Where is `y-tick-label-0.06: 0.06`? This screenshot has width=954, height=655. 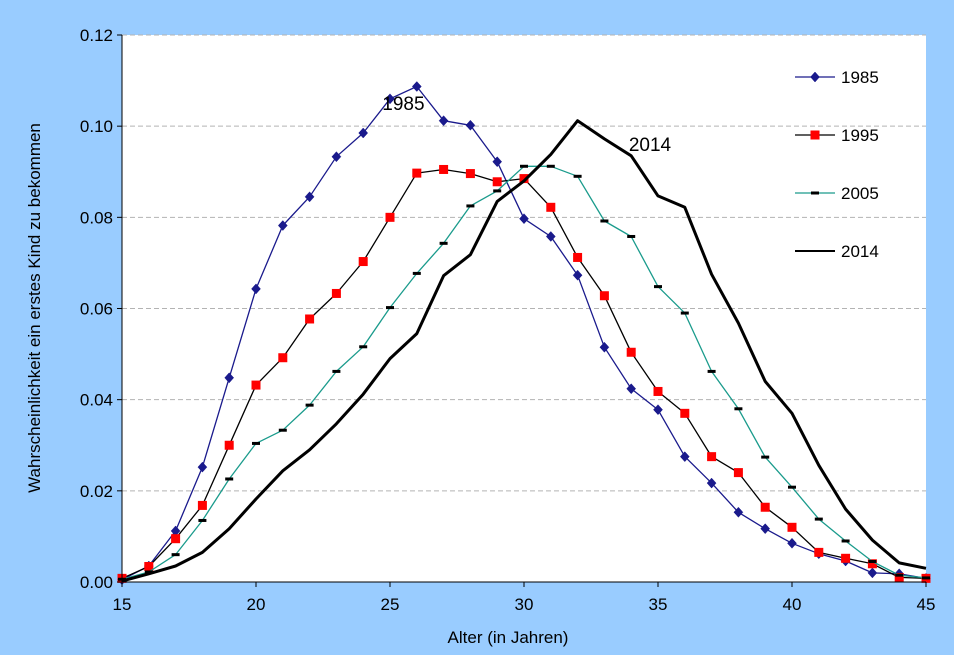
y-tick-label-0.06: 0.06 is located at coordinates (96, 309).